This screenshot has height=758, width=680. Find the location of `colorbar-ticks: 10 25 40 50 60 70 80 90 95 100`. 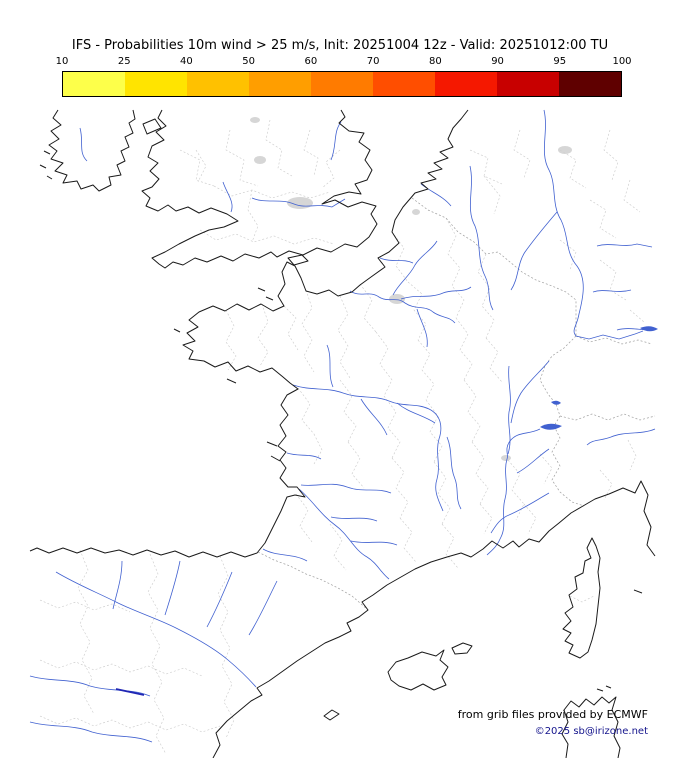

colorbar-ticks: 10 25 40 50 60 70 80 90 95 100 is located at coordinates (344, 62).